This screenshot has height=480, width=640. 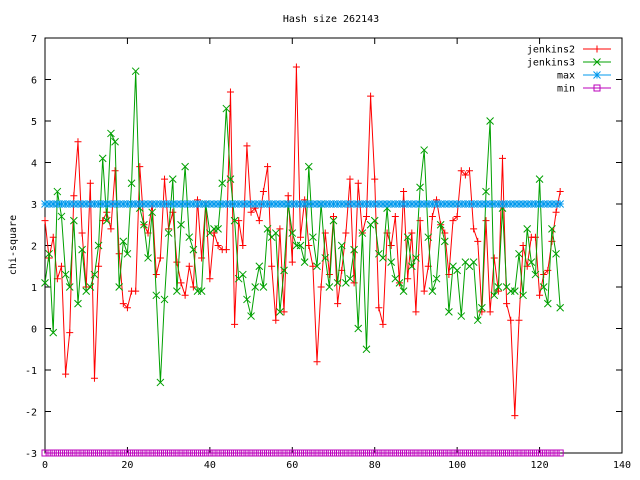 What do you see at coordinates (31, 371) in the screenshot?
I see `y-tick-label: -1` at bounding box center [31, 371].